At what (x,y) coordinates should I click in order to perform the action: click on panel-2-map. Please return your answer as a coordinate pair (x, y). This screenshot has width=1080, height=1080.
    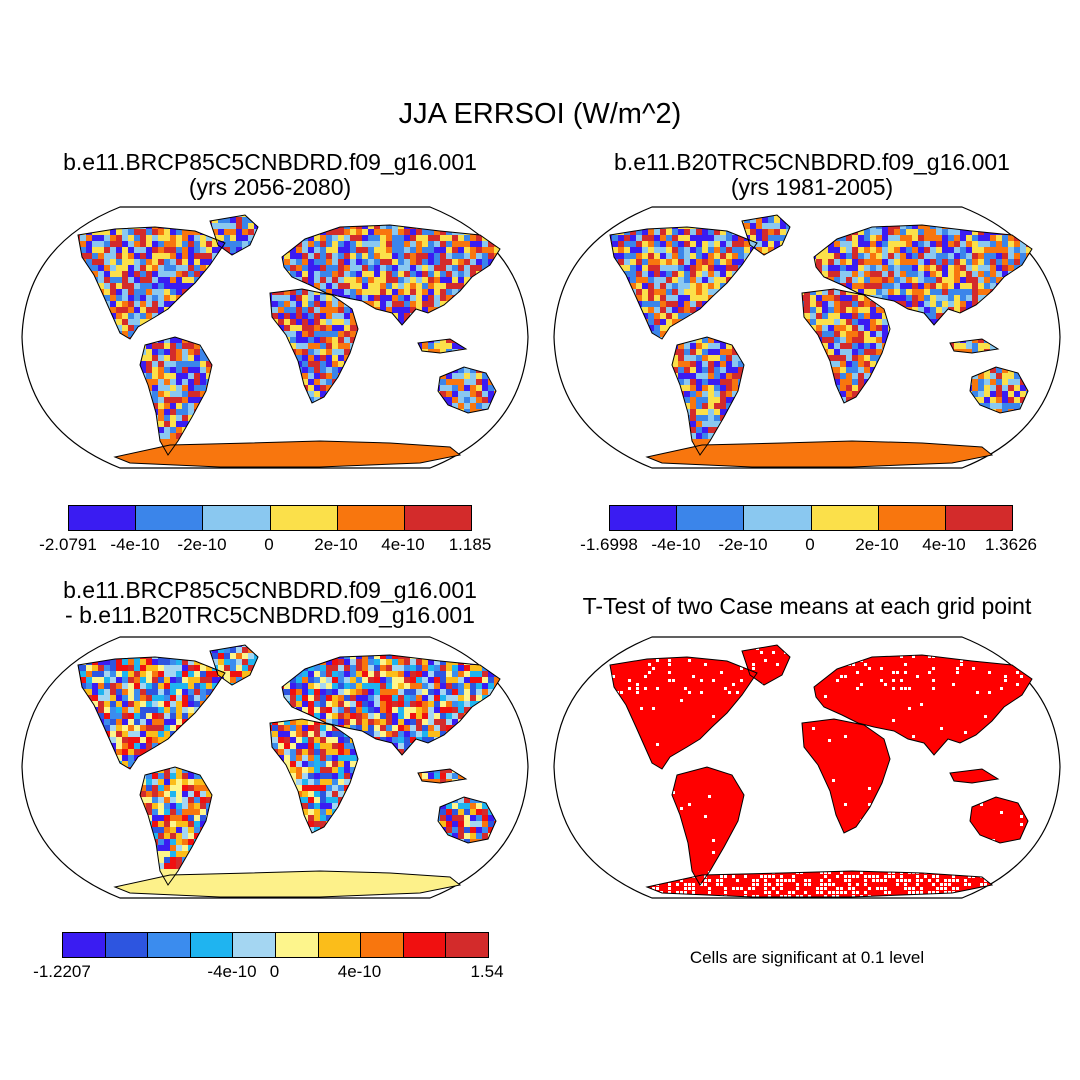
    Looking at the image, I should click on (807, 337).